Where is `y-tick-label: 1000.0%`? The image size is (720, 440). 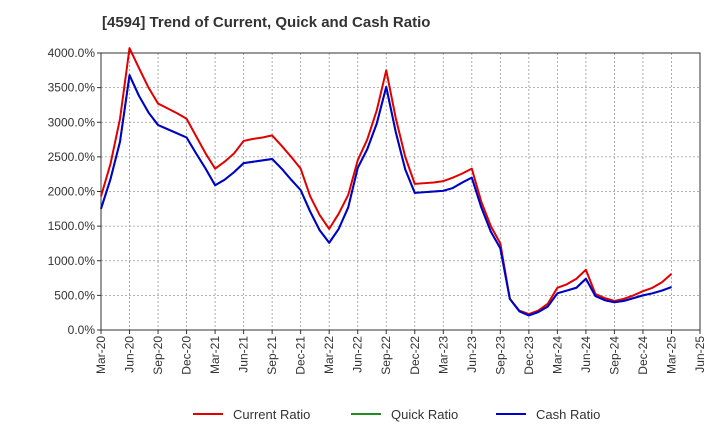 y-tick-label: 1000.0% is located at coordinates (72, 261).